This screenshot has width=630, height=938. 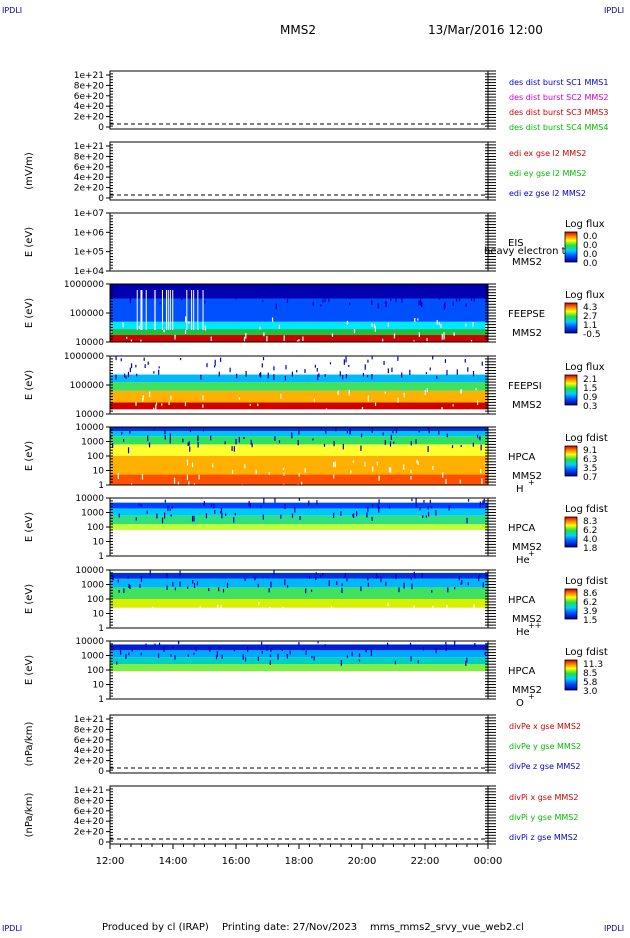 What do you see at coordinates (89, 801) in the screenshot?
I see `y-tick-label: 8e+20` at bounding box center [89, 801].